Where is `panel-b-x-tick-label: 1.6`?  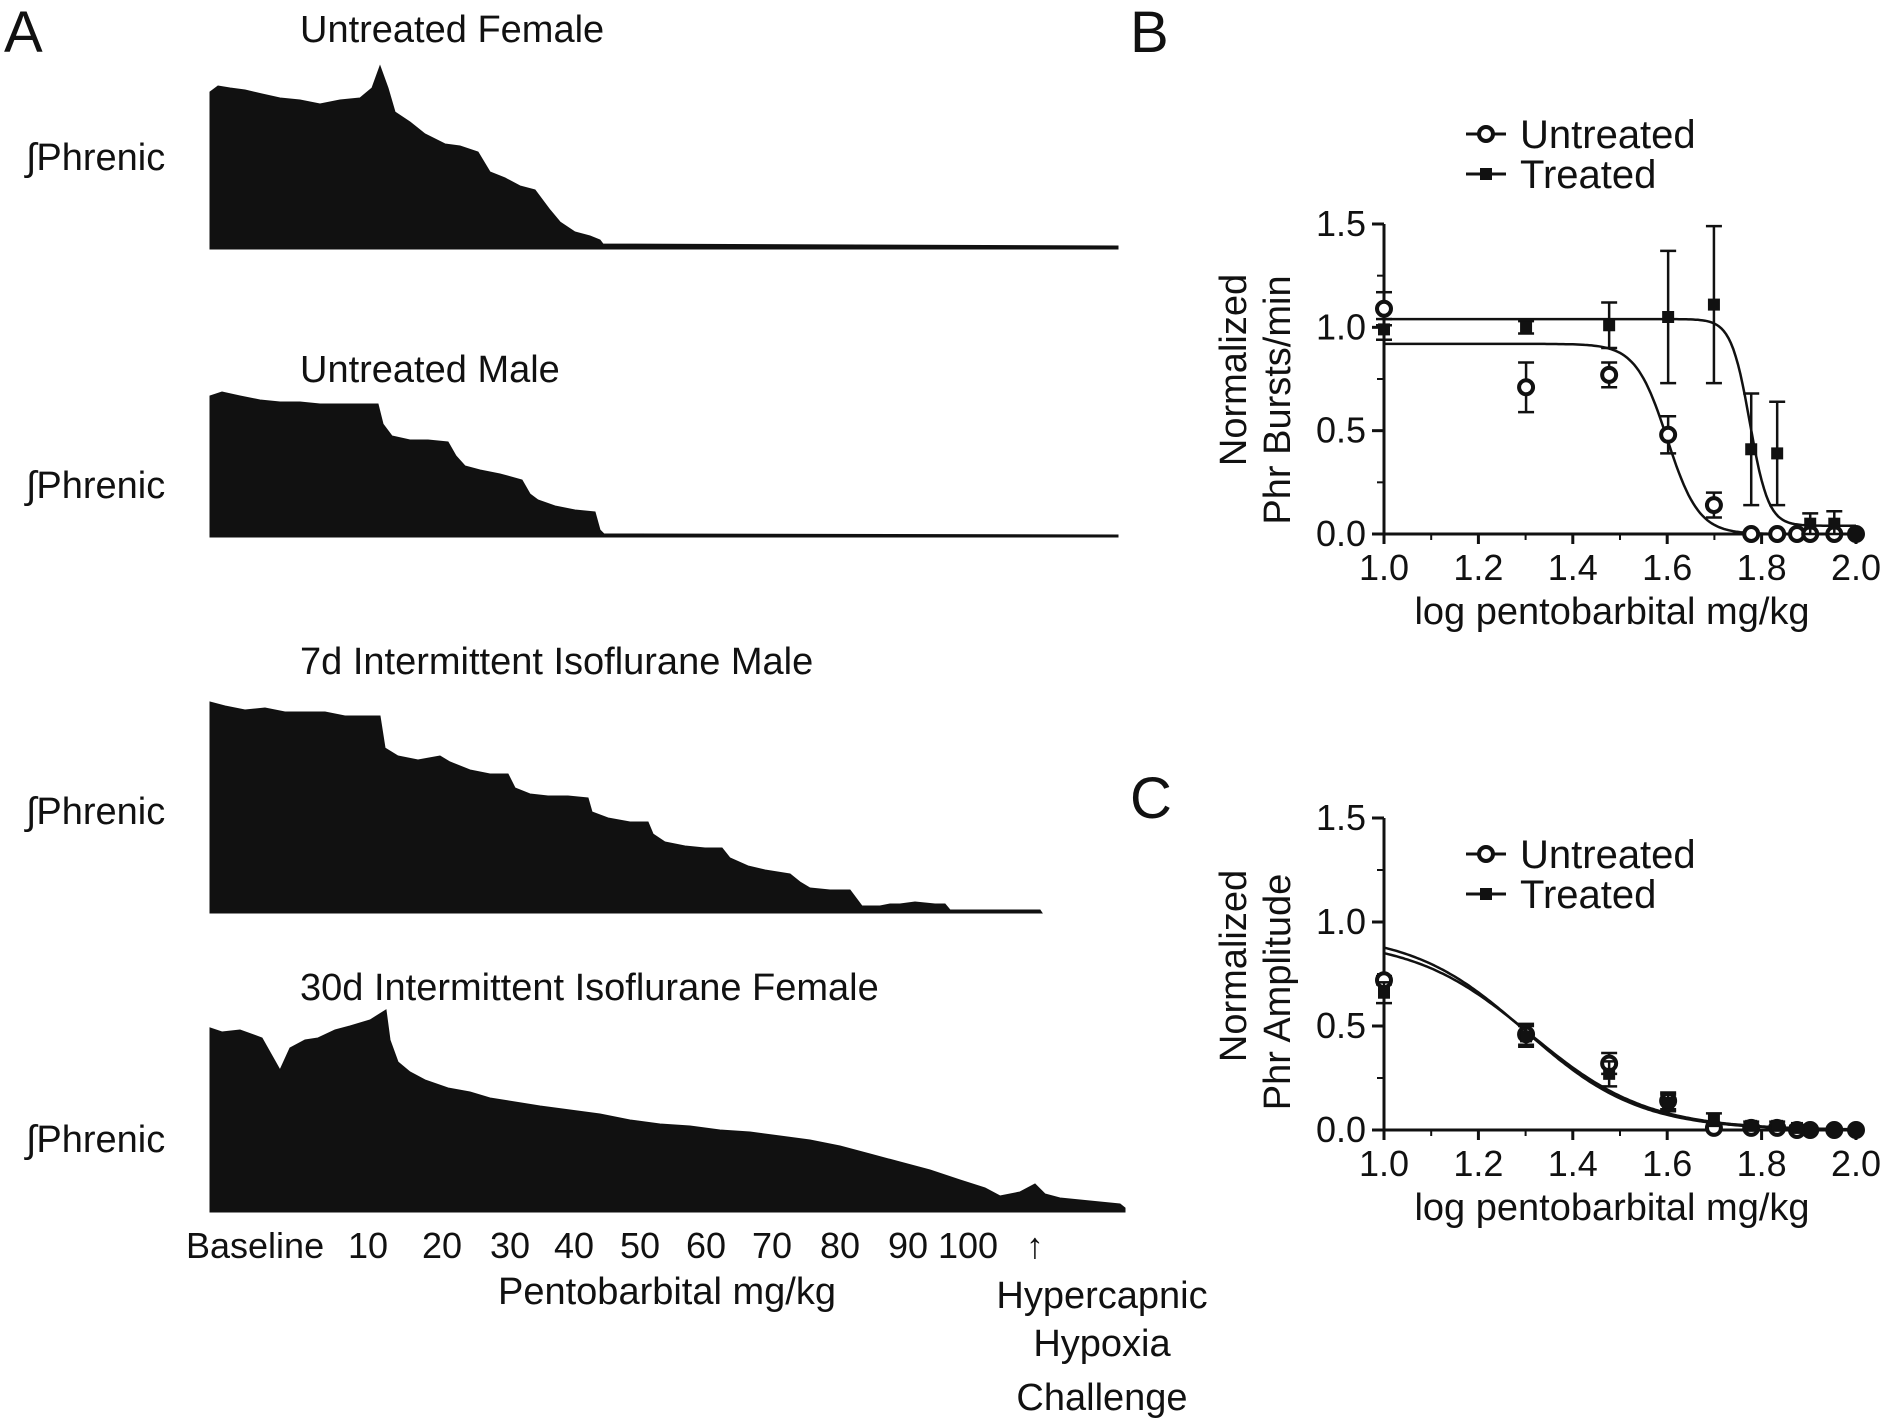
panel-b-x-tick-label: 1.6 is located at coordinates (1667, 567).